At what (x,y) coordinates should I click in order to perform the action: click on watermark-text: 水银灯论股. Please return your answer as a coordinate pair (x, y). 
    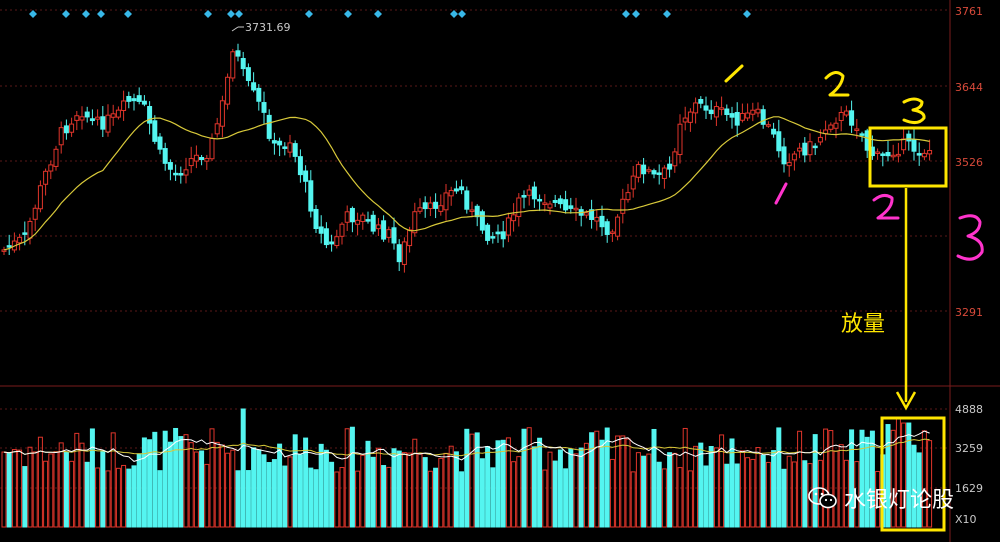
    Looking at the image, I should click on (899, 500).